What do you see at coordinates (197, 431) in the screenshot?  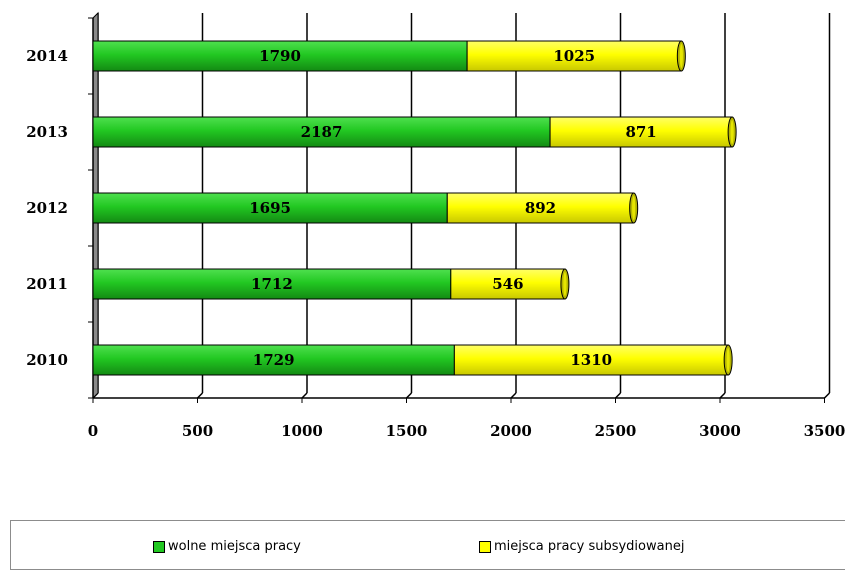 I see `x-tick-label: 500` at bounding box center [197, 431].